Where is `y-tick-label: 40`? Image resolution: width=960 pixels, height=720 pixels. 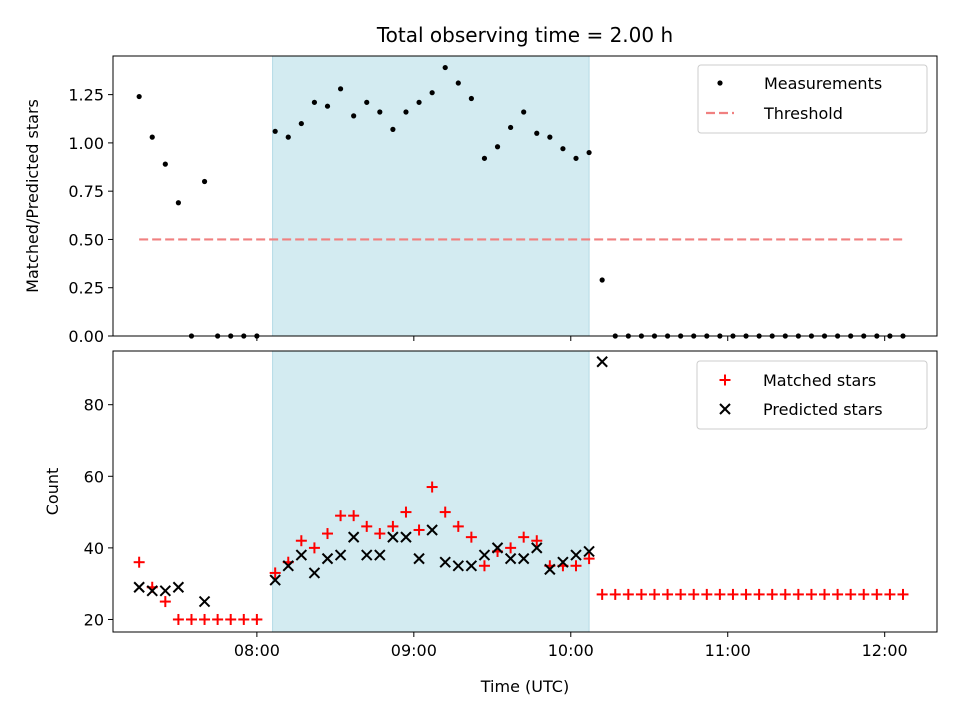
y-tick-label: 40 is located at coordinates (94, 548).